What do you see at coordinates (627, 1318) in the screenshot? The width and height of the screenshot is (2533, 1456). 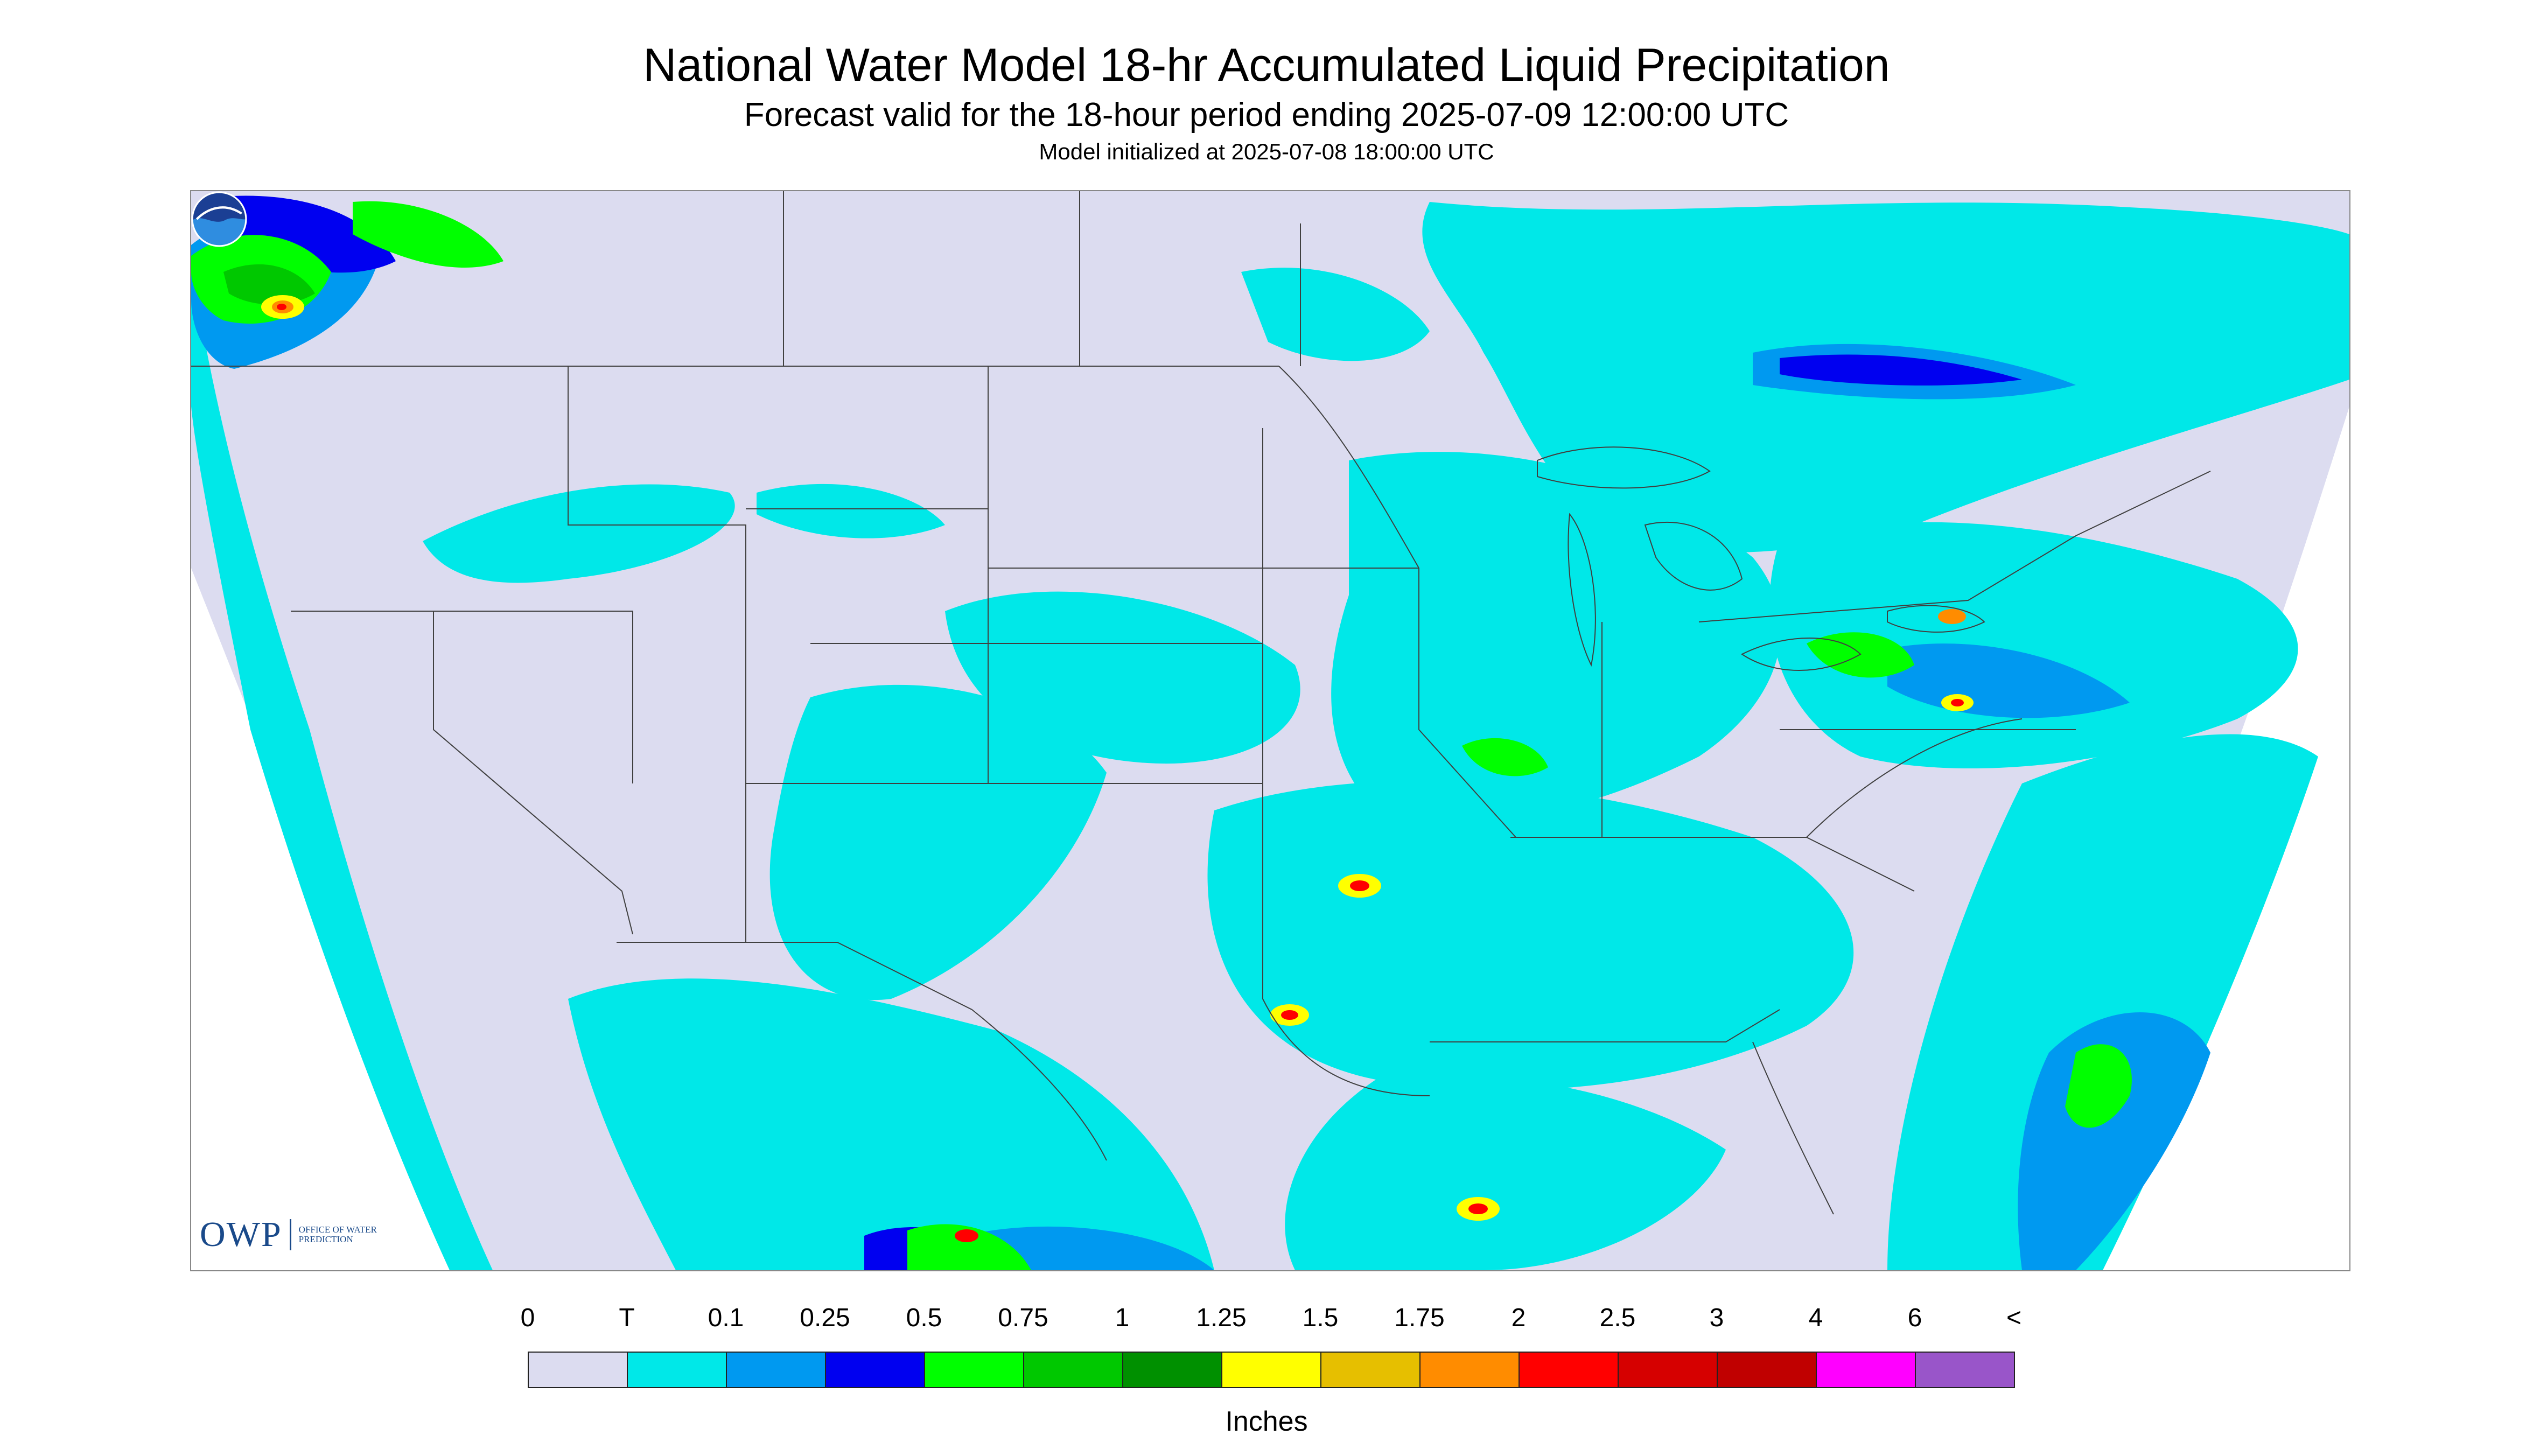 I see `legend-tick-label: T` at bounding box center [627, 1318].